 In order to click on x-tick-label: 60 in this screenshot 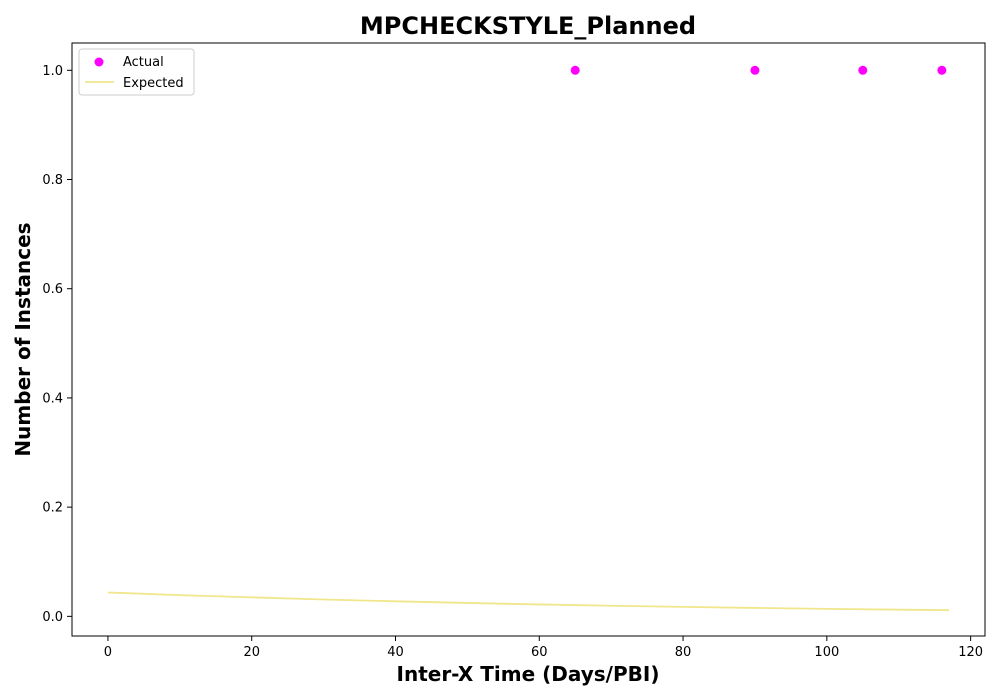, I will do `click(539, 652)`.